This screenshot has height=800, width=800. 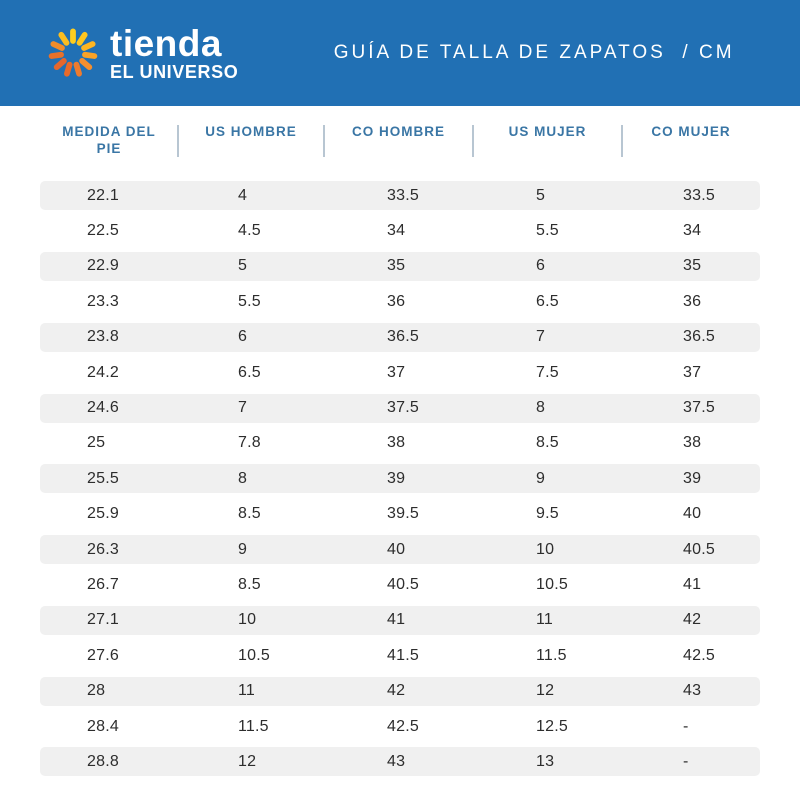 I want to click on brand-wordmark: tienda EL UNIVERSO, so click(x=174, y=53).